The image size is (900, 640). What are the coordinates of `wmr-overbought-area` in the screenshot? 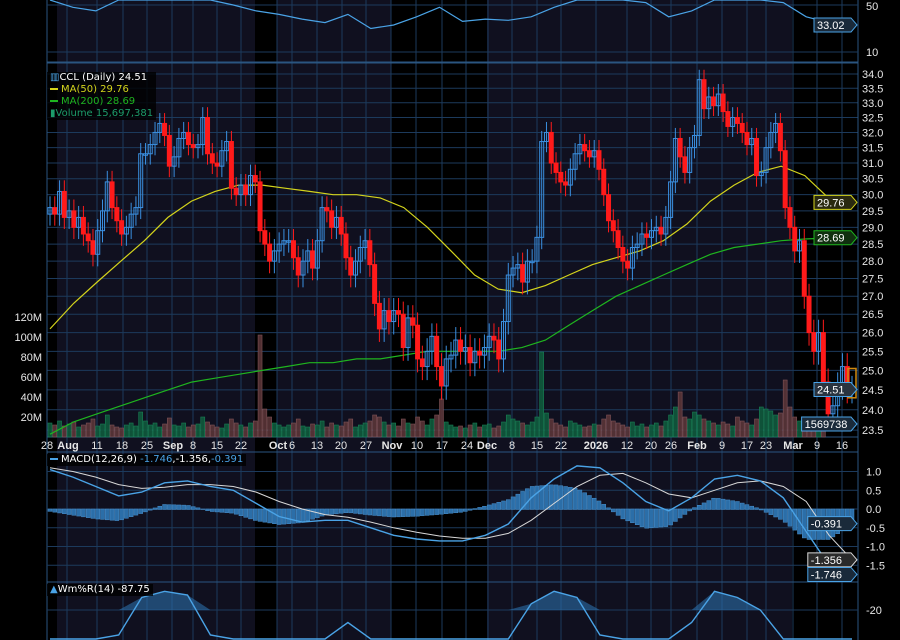 It's located at (451, 600).